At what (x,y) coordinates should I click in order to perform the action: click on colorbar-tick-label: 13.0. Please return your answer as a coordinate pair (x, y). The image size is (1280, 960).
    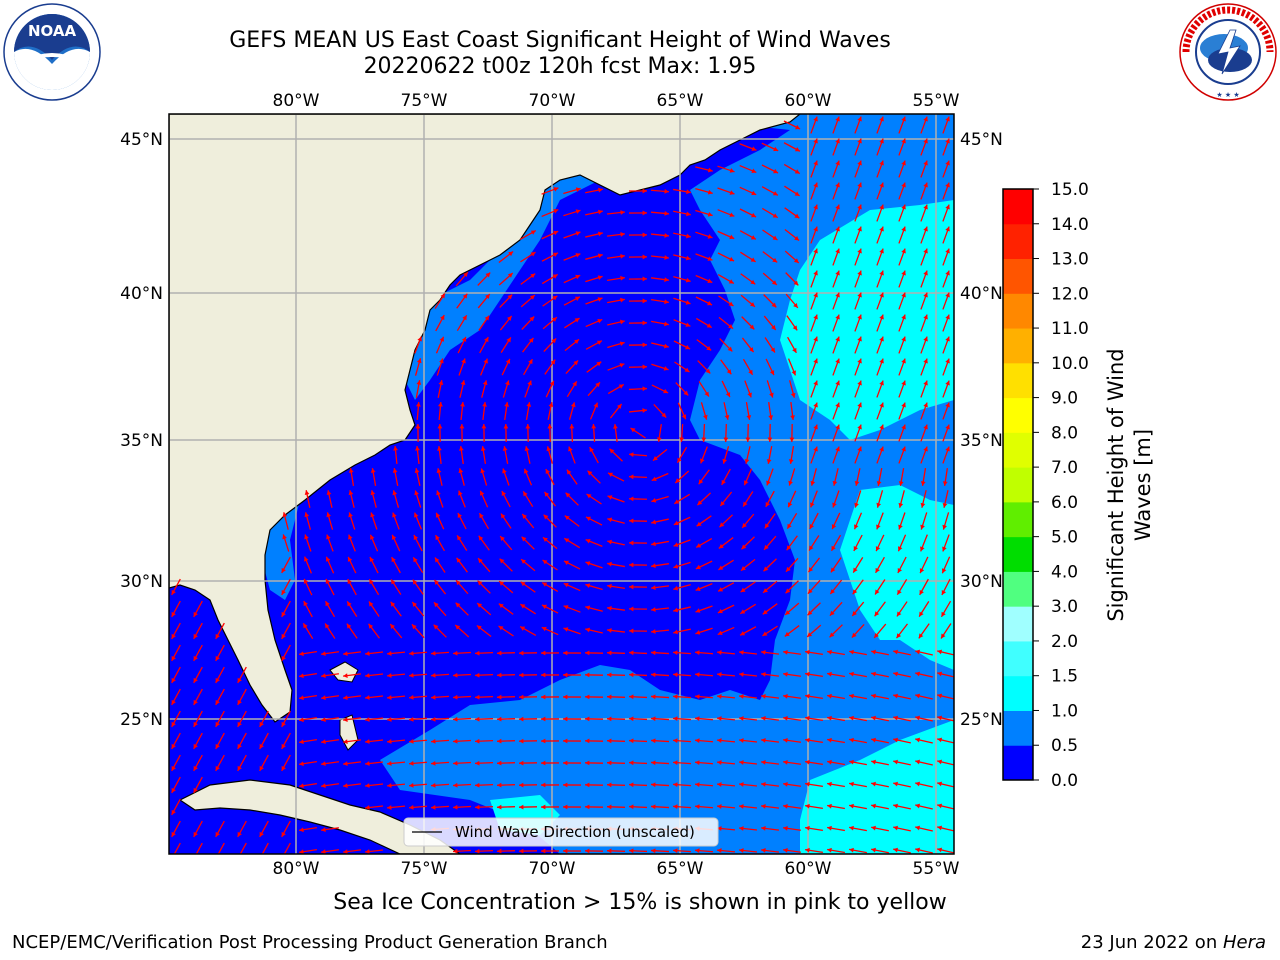
    Looking at the image, I should click on (1070, 260).